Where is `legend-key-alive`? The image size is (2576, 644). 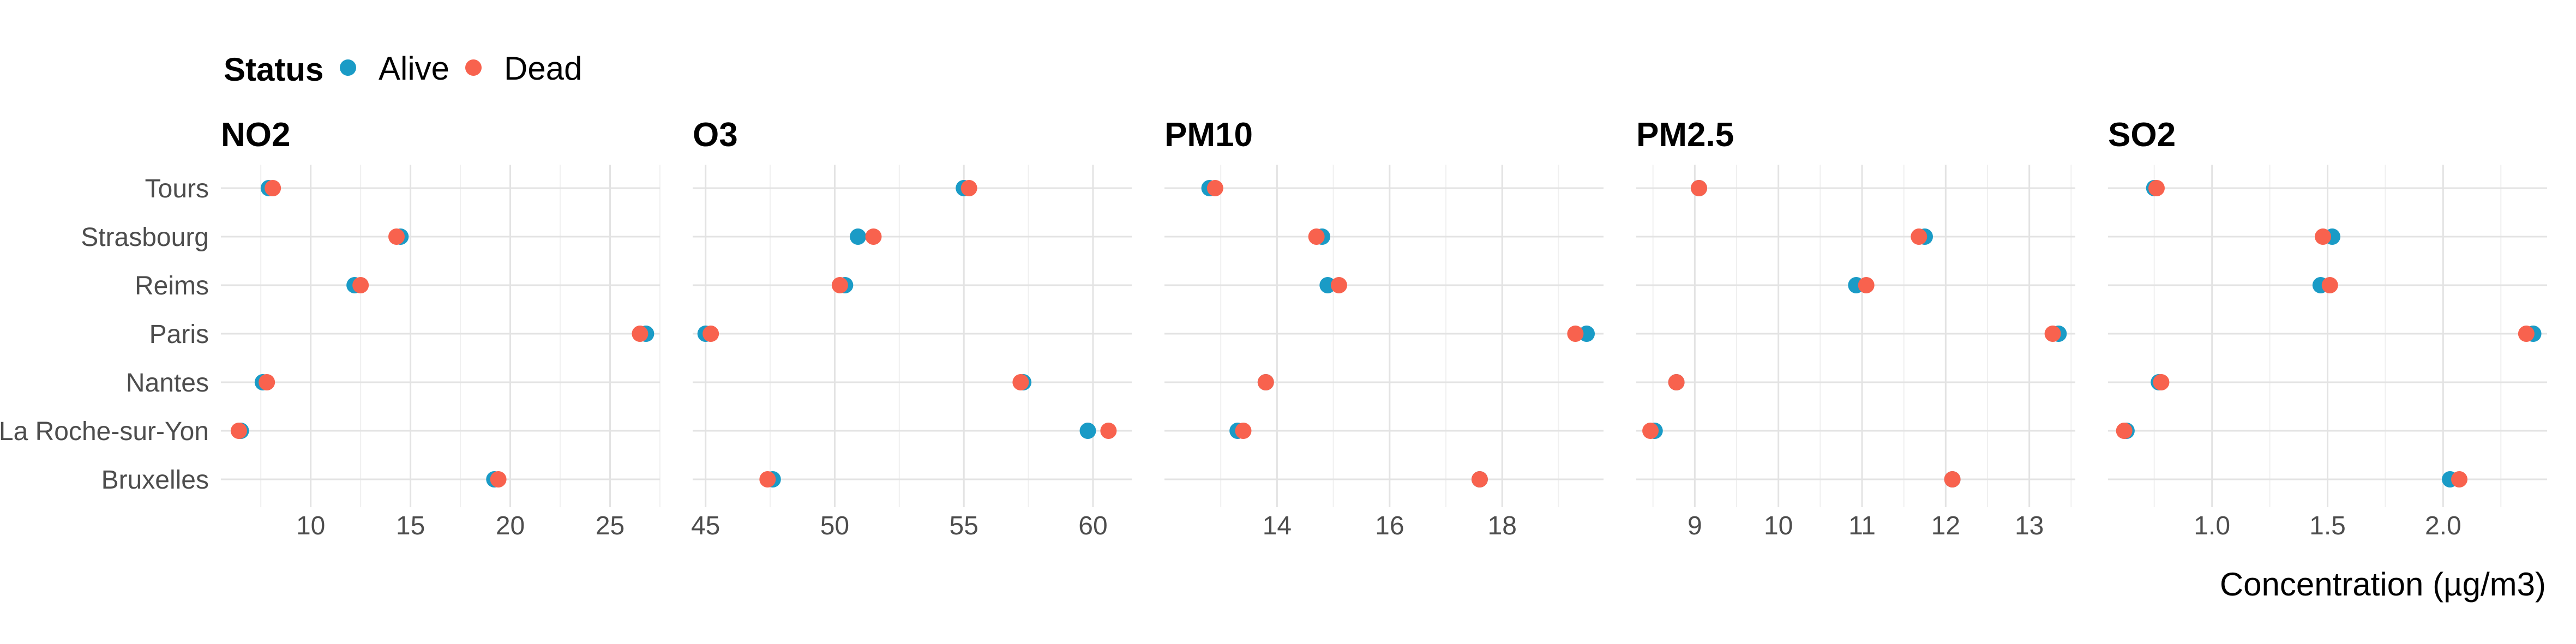
legend-key-alive is located at coordinates (348, 67).